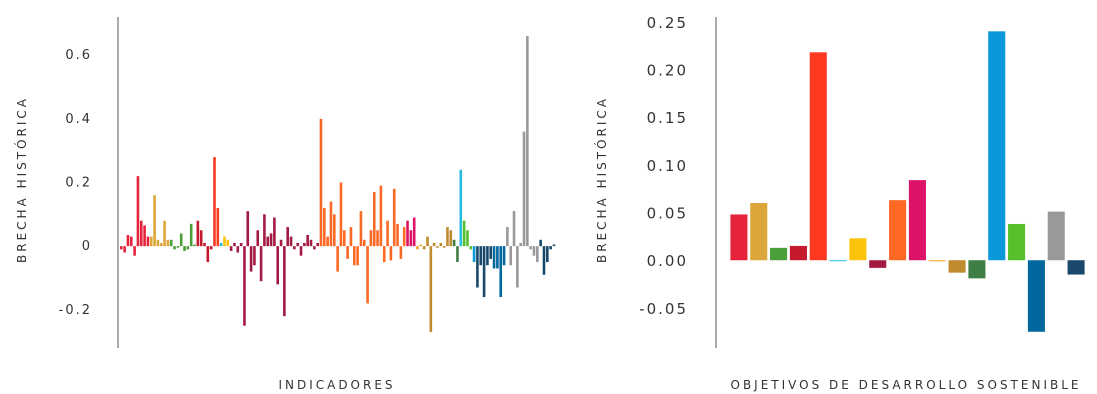 The image size is (1097, 394). I want to click on right-y-ticks: -0.05 0.00 0.05 0.10 0.15 0.20 0.25, so click(663, 166).